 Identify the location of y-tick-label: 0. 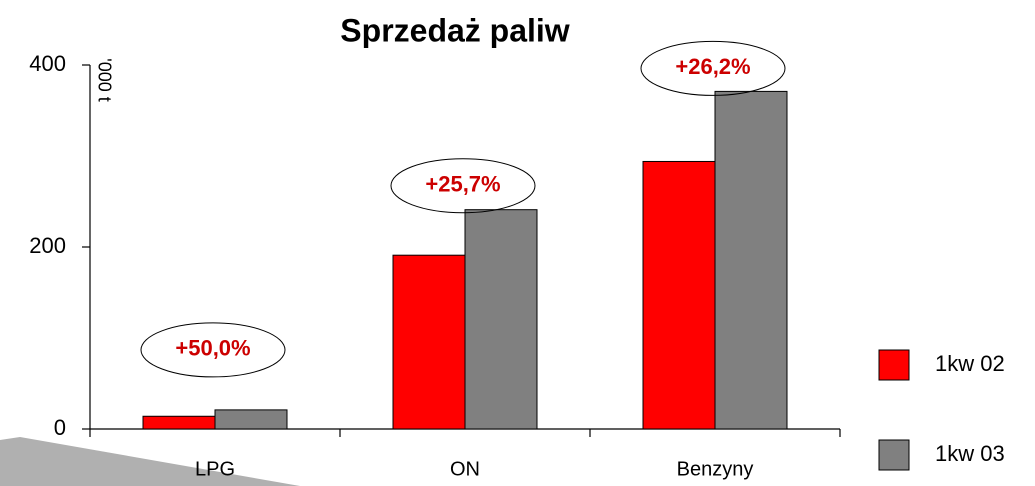
(60, 427).